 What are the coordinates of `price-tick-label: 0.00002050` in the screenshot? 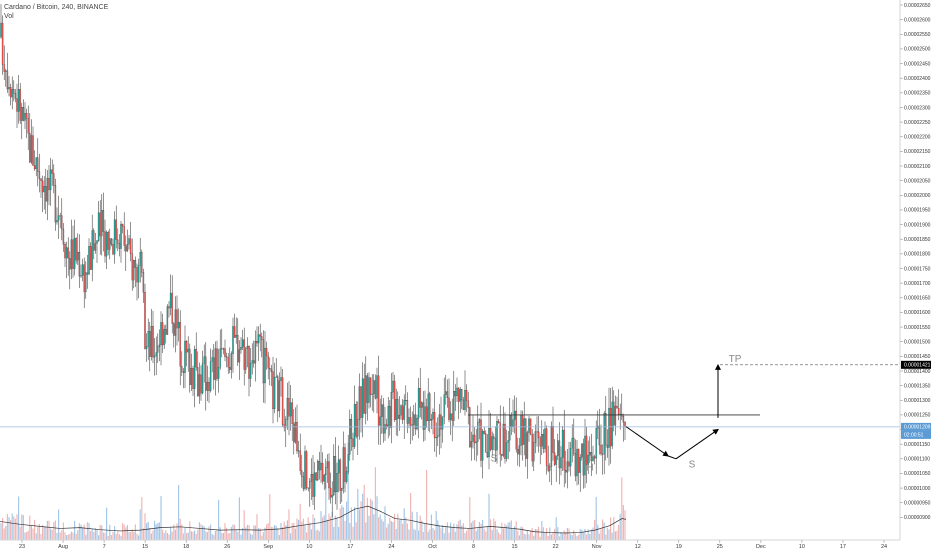 It's located at (917, 181).